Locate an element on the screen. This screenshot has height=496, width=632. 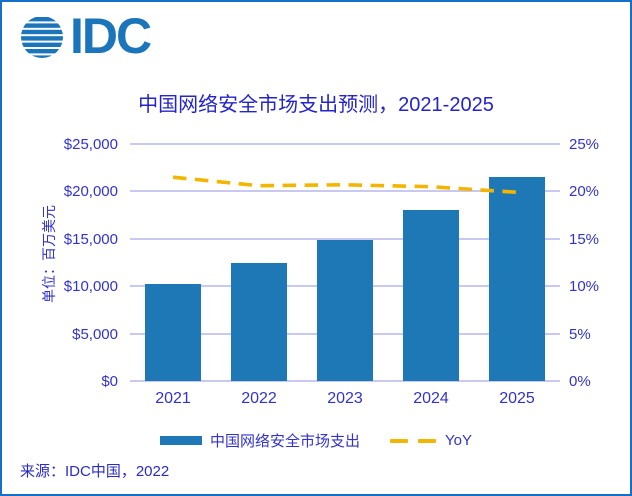
striped-globe-icon is located at coordinates (42, 37).